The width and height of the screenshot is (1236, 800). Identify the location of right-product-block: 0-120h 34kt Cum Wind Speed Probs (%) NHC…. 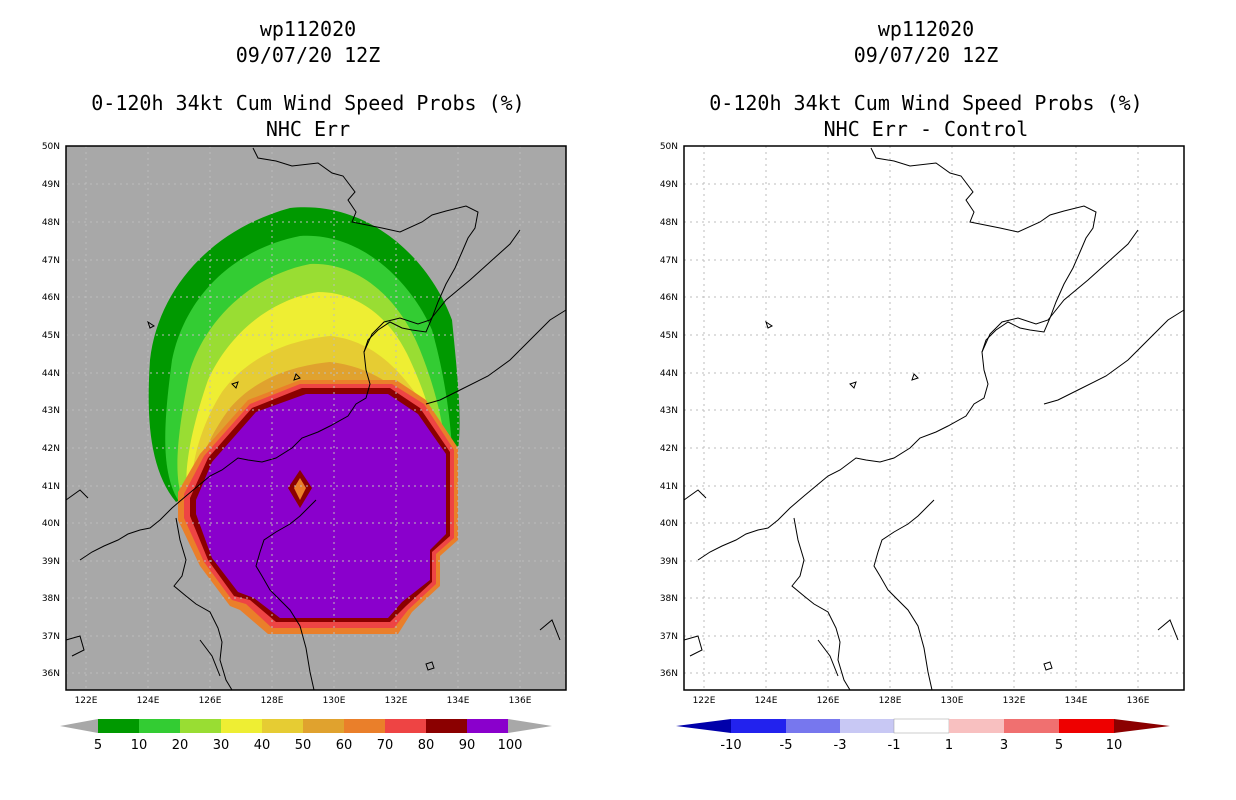
(926, 116).